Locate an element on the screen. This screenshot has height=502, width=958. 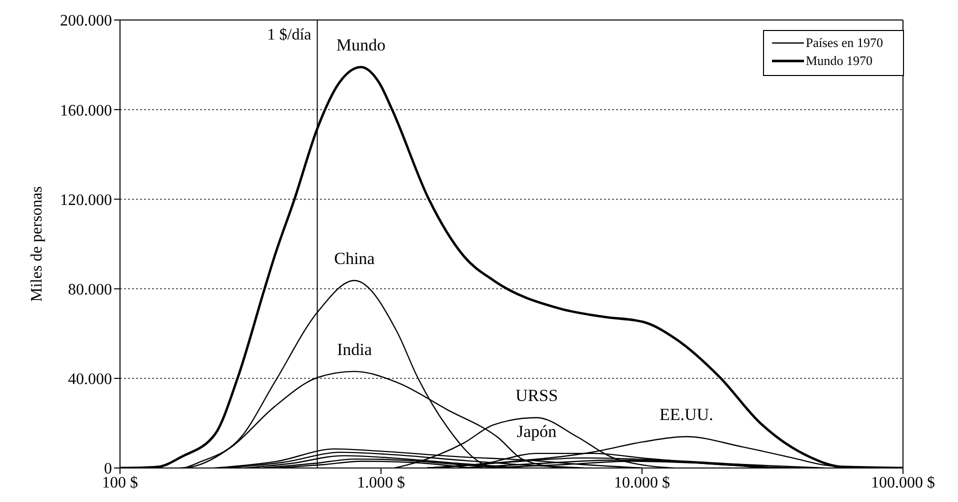
y-tick-label: 160.000 is located at coordinates (86, 111).